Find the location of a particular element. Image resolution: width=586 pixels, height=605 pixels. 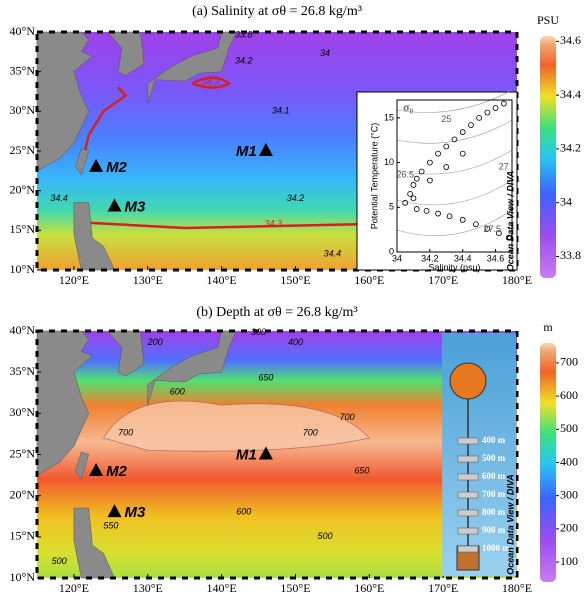

x-tick-label: 140°E is located at coordinates (222, 280).